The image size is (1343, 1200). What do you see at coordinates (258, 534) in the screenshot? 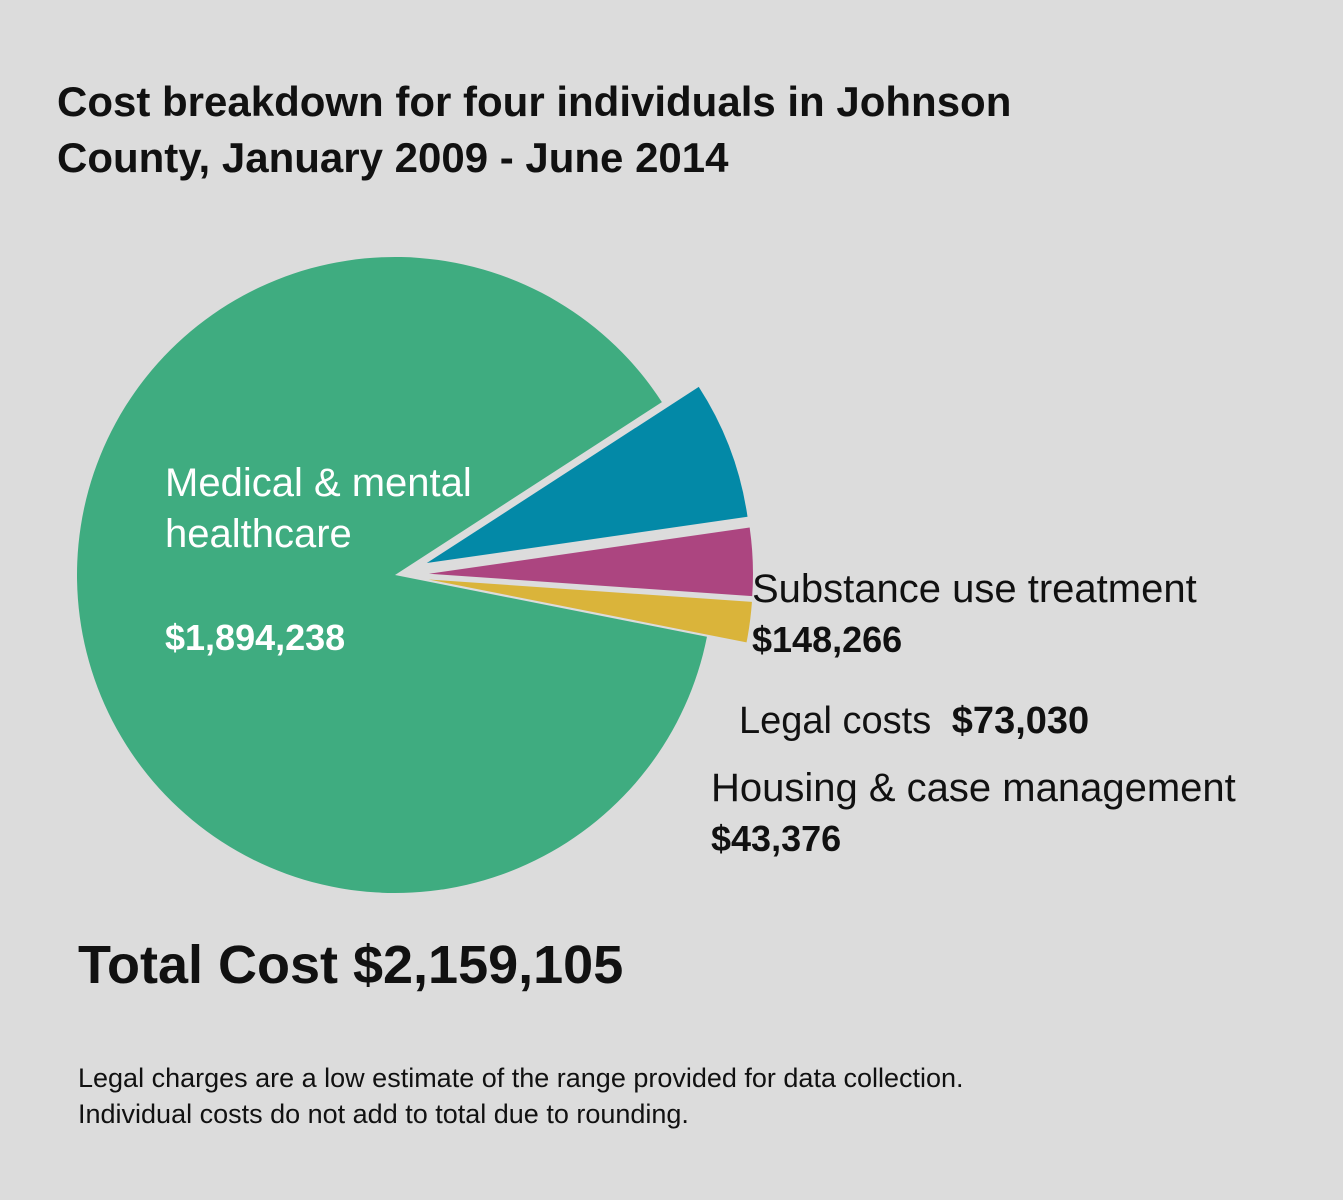
I see `slice-label-medical-line-2: healthcare` at bounding box center [258, 534].